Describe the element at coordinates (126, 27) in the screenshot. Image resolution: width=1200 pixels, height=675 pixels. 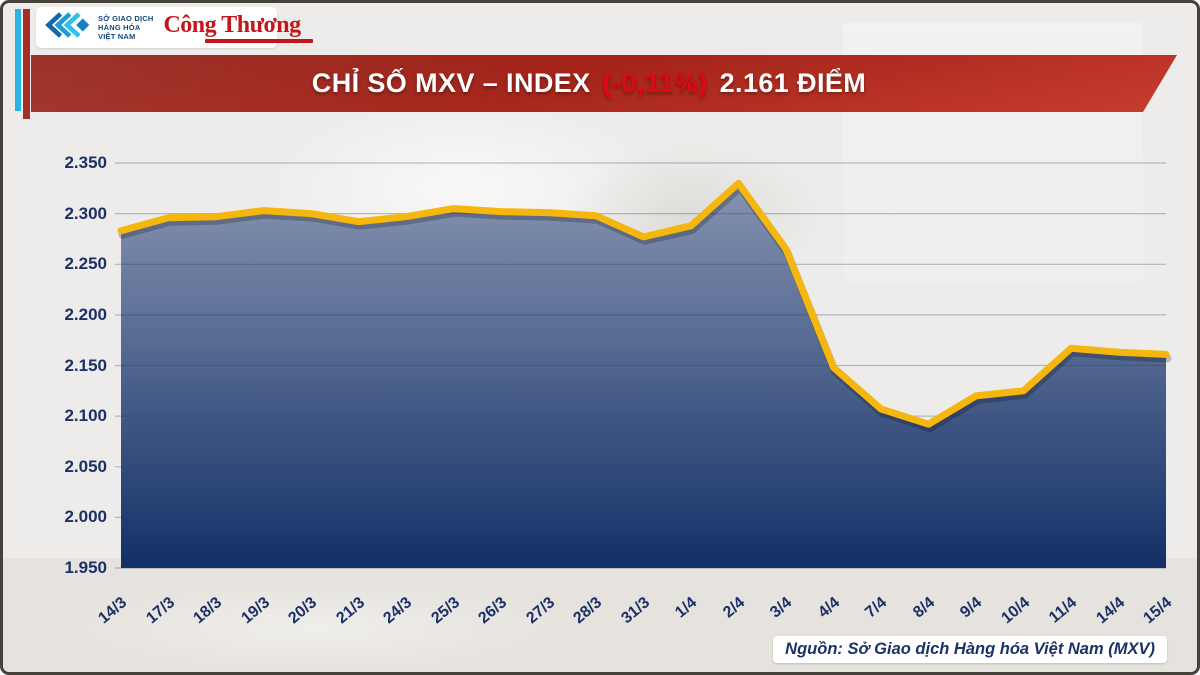
I see `mxv-logo-text: SỞ GIAO DỊCH HÀNG HÓA VIỆT NAM` at that location.